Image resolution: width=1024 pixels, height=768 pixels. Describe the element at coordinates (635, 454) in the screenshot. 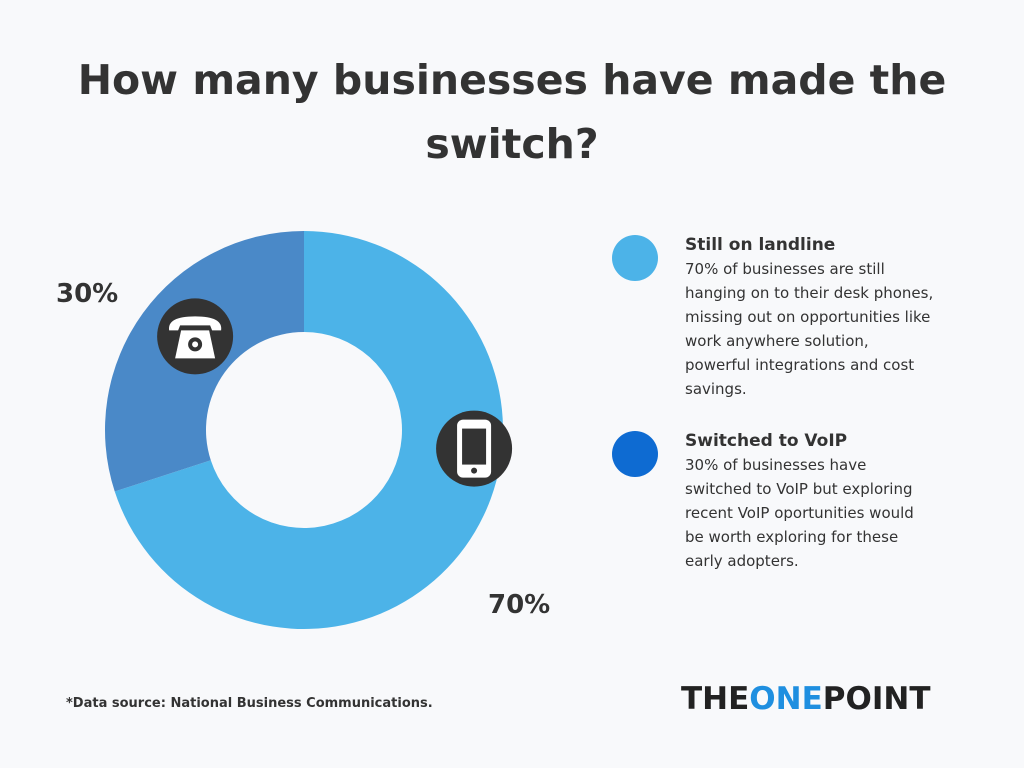

I see `legend-swatch-switched-to-voip` at that location.